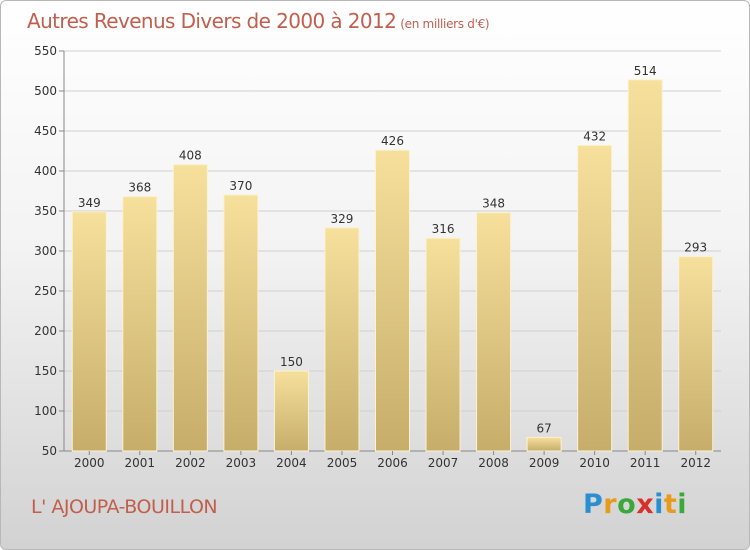  Describe the element at coordinates (45, 171) in the screenshot. I see `y-tick-label: 400` at that location.